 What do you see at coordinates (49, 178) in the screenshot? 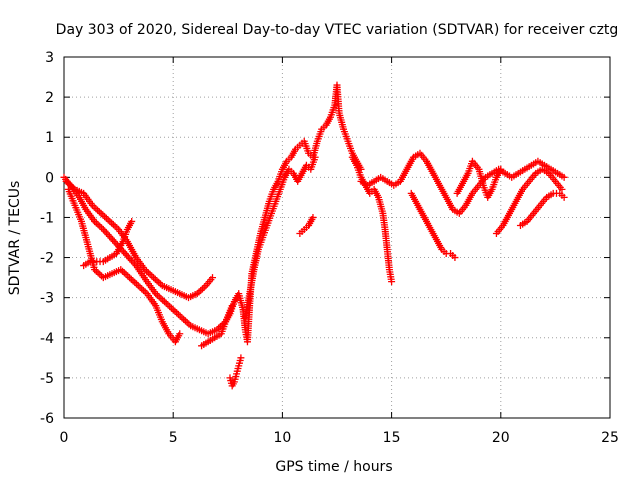
I see `y-tick-label: 0` at bounding box center [49, 178].